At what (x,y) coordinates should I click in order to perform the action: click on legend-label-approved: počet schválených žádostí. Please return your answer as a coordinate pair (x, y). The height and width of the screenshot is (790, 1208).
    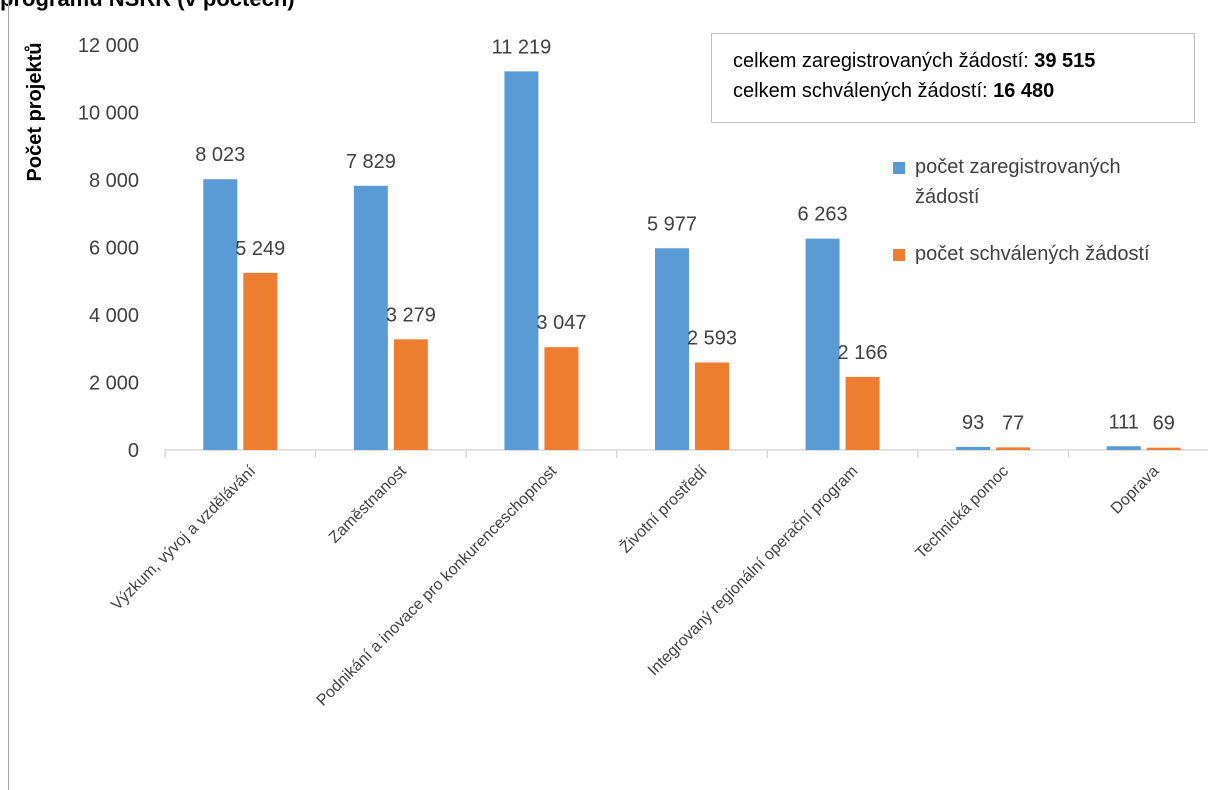
    Looking at the image, I should click on (1032, 254).